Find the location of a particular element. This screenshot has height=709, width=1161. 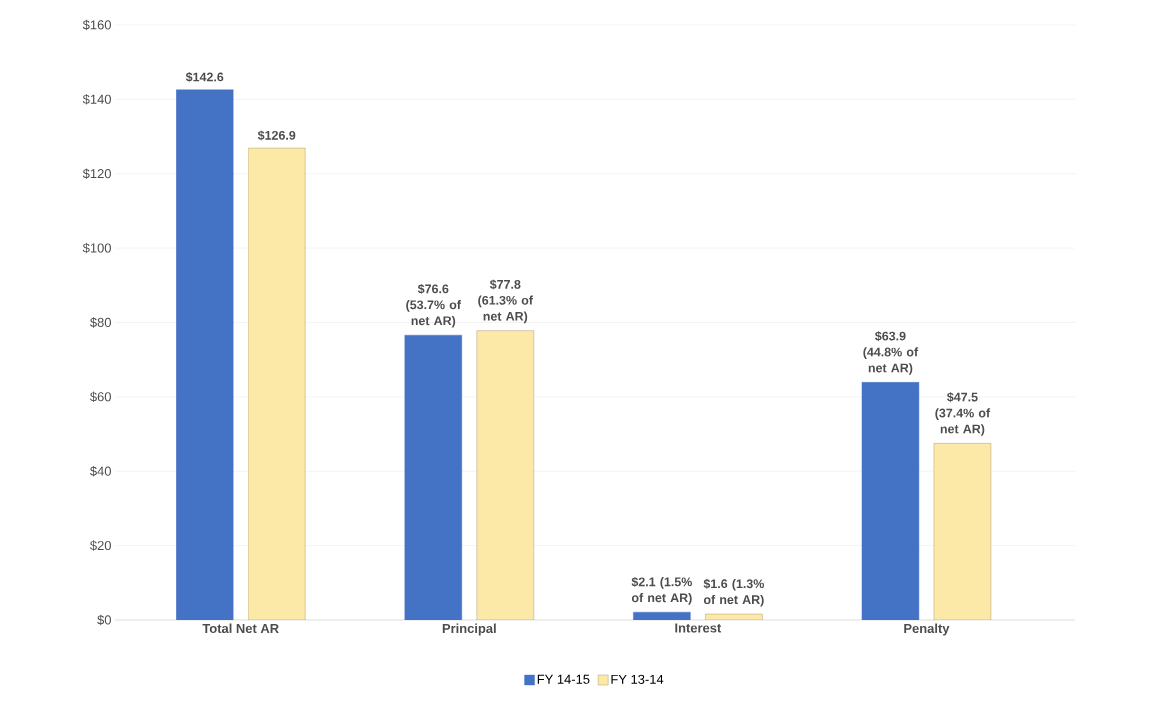

y-tick-label: $20 is located at coordinates (100, 545).